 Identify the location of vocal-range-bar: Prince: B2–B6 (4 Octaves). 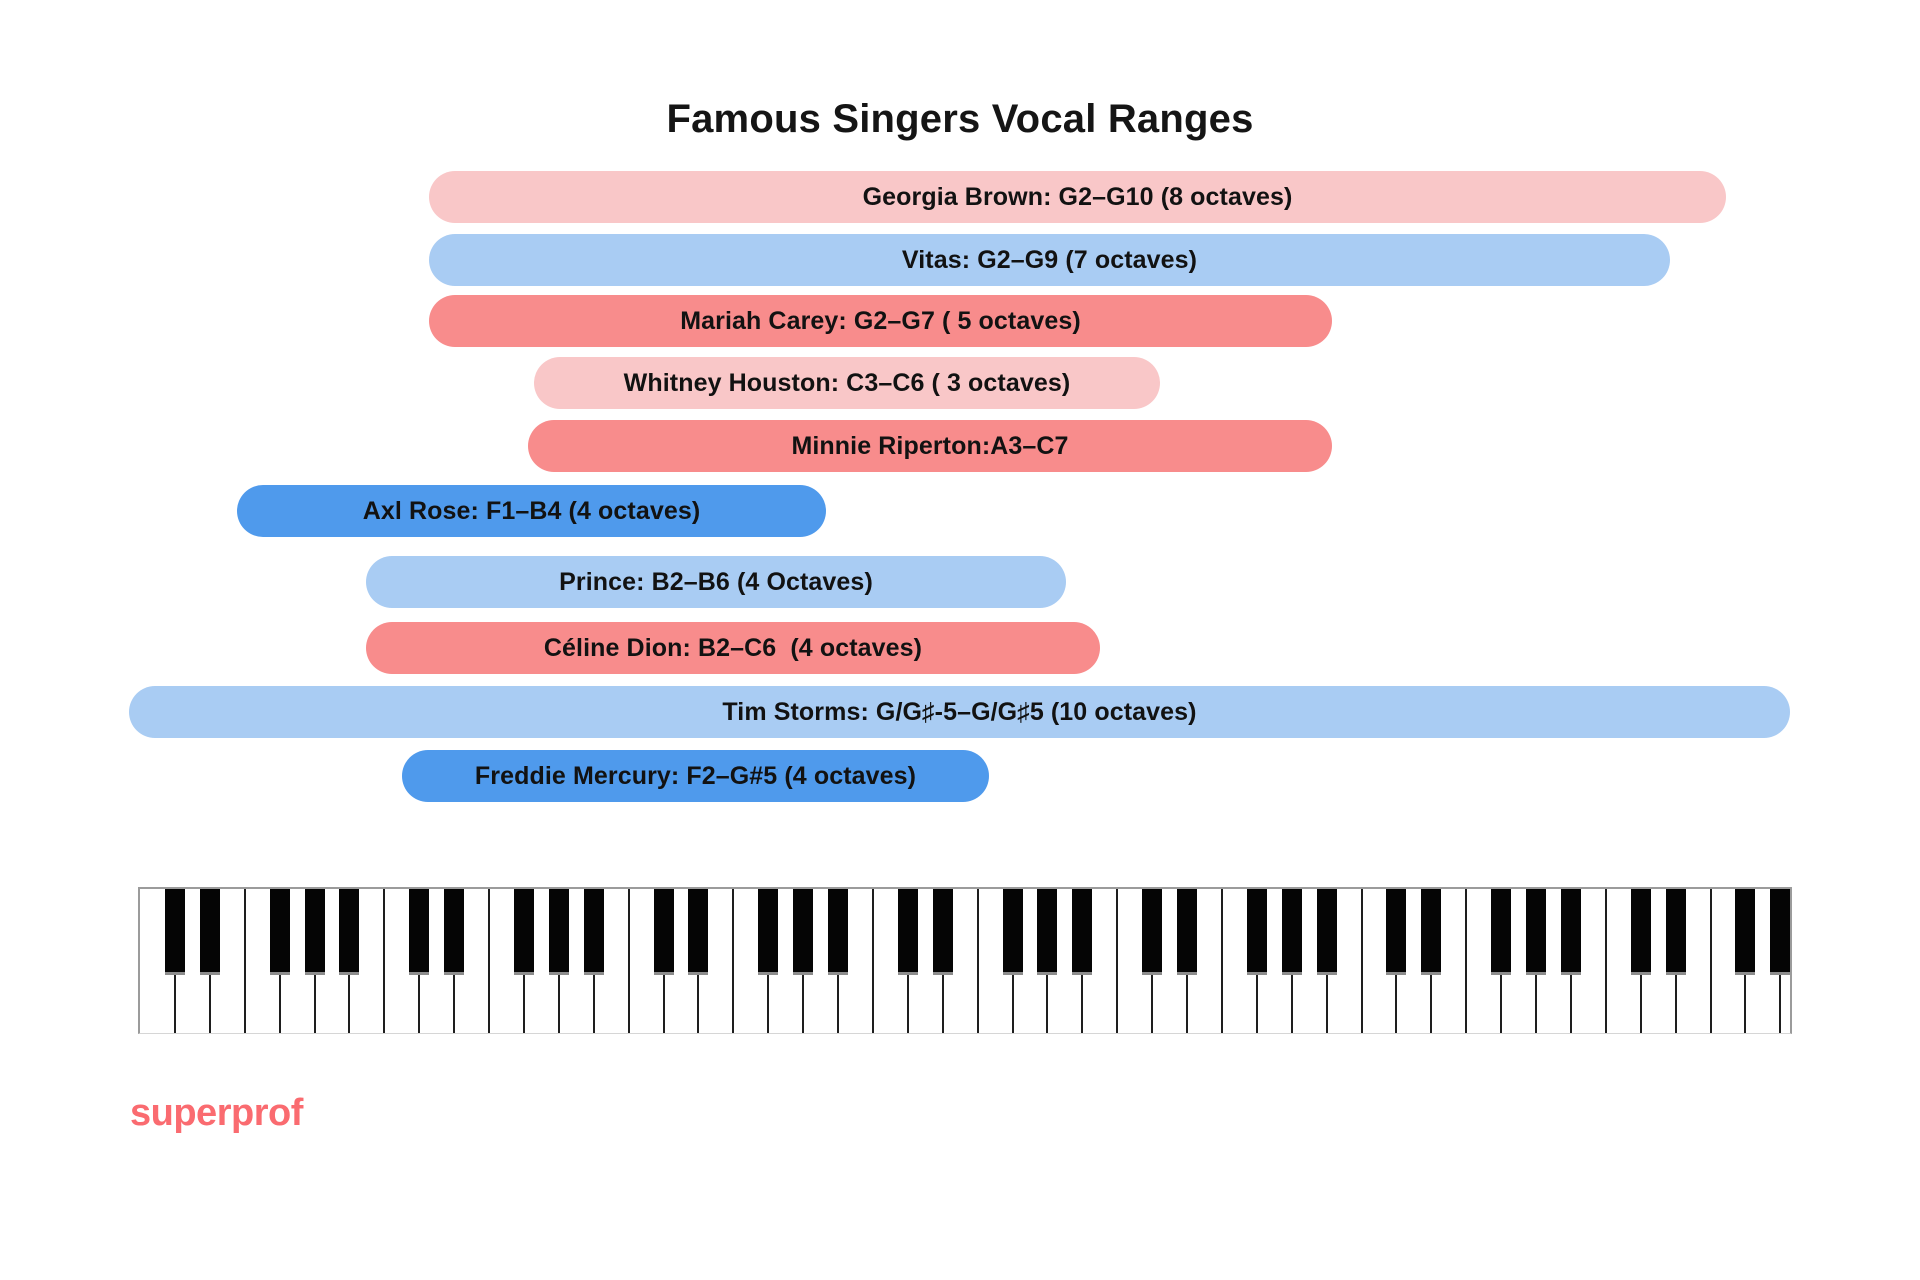
(716, 582).